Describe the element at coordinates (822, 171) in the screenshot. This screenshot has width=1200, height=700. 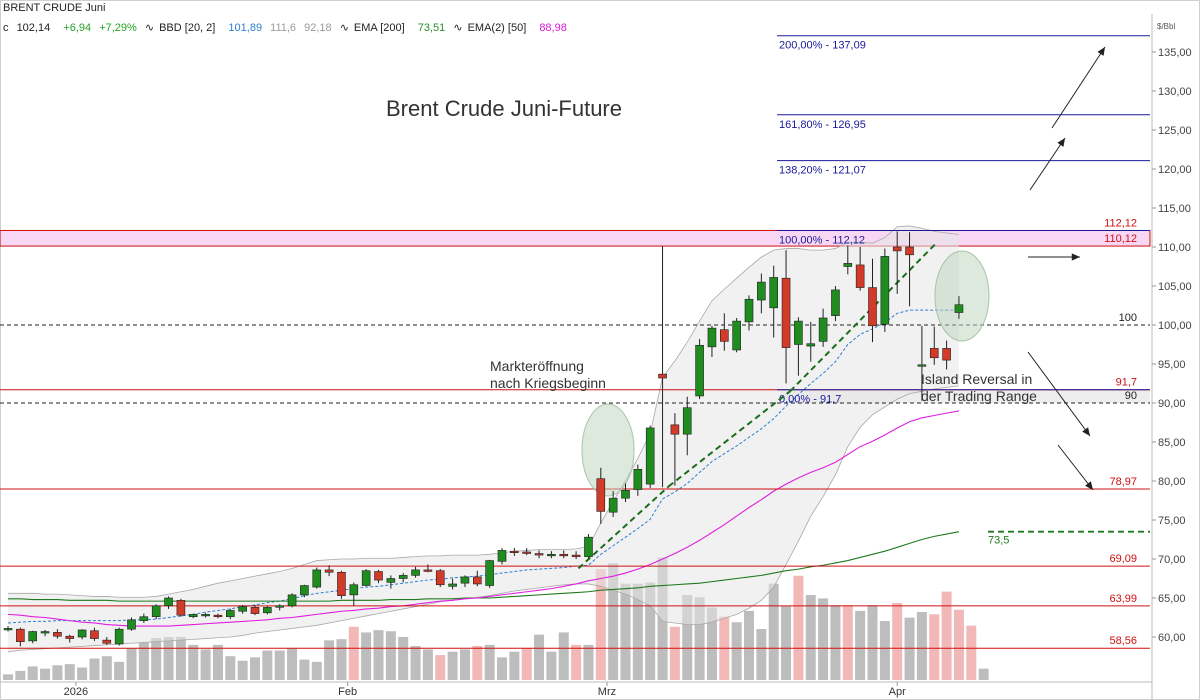
I see `fibonacci-label: 138,20% - 121,07` at that location.